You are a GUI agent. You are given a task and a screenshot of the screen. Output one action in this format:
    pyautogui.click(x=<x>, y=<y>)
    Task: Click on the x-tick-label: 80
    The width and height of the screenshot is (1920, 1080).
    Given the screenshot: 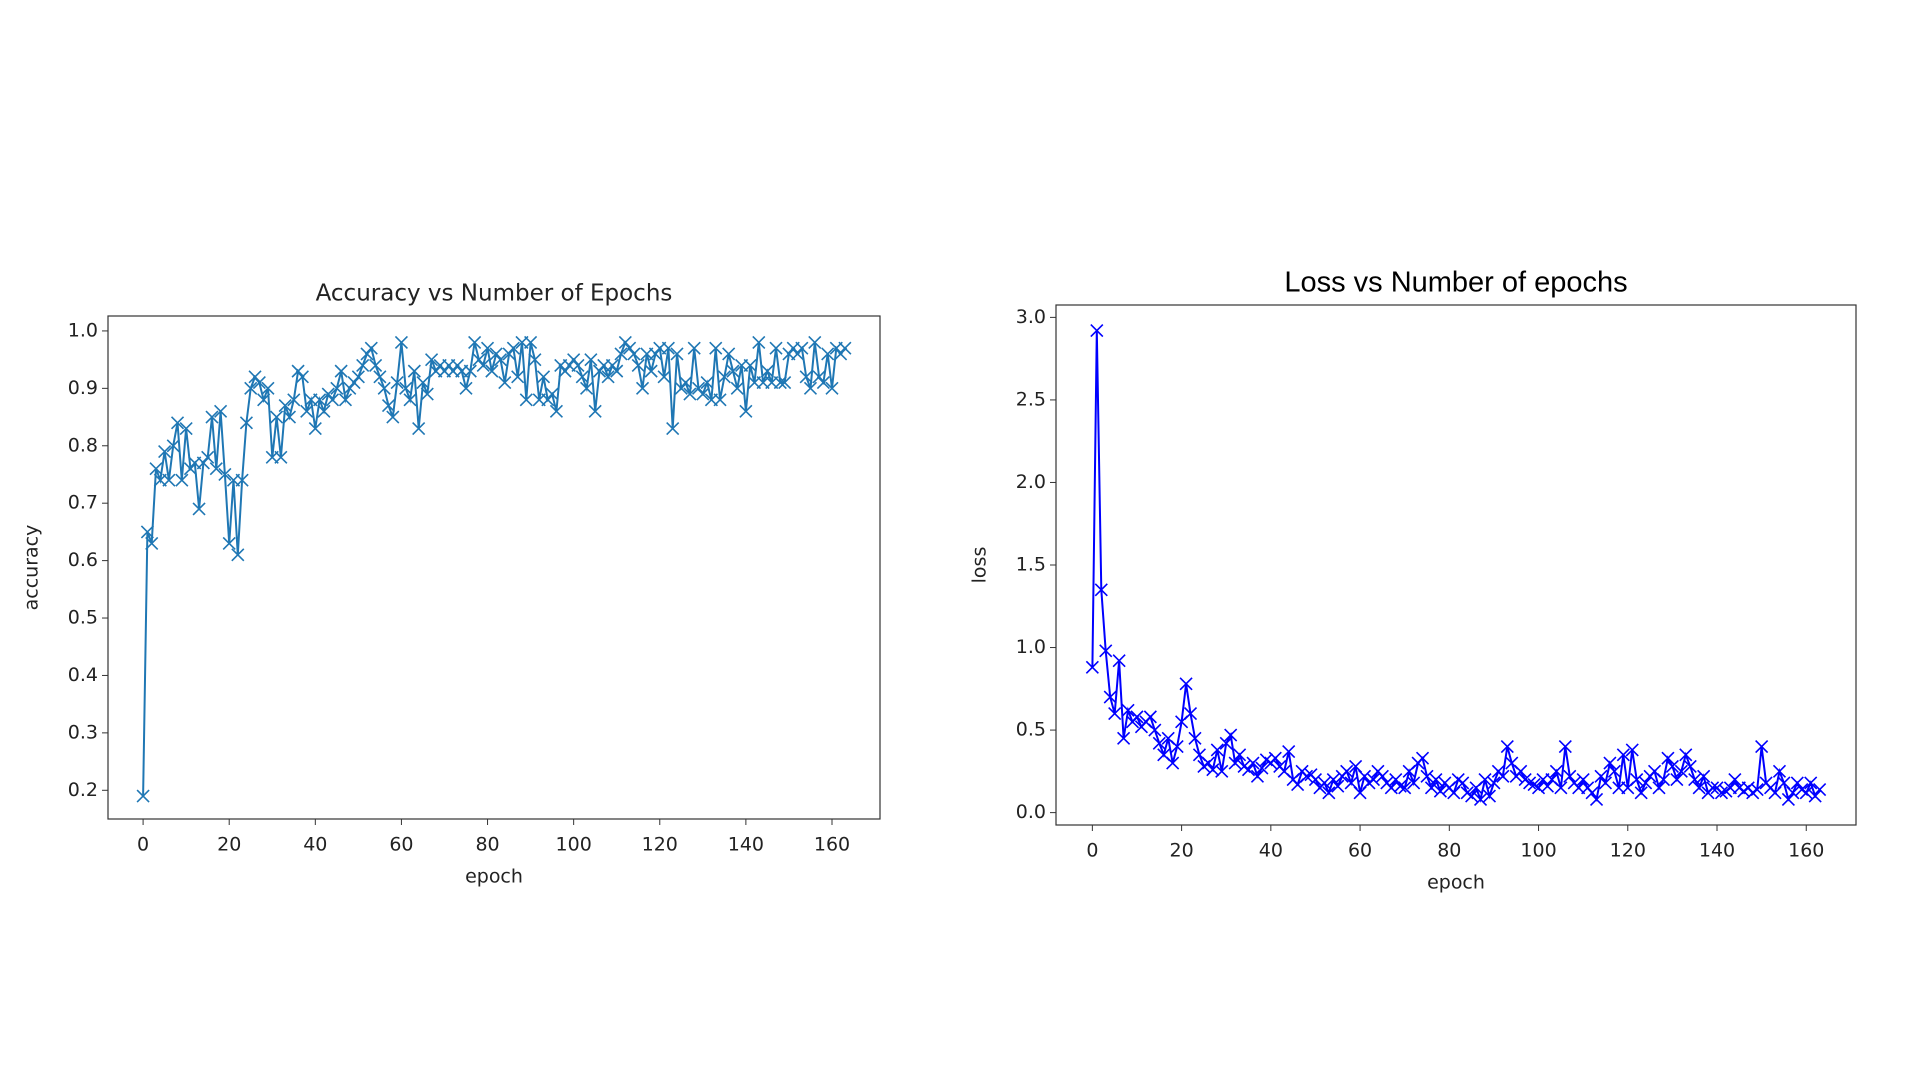 What is the action you would take?
    pyautogui.click(x=1449, y=851)
    